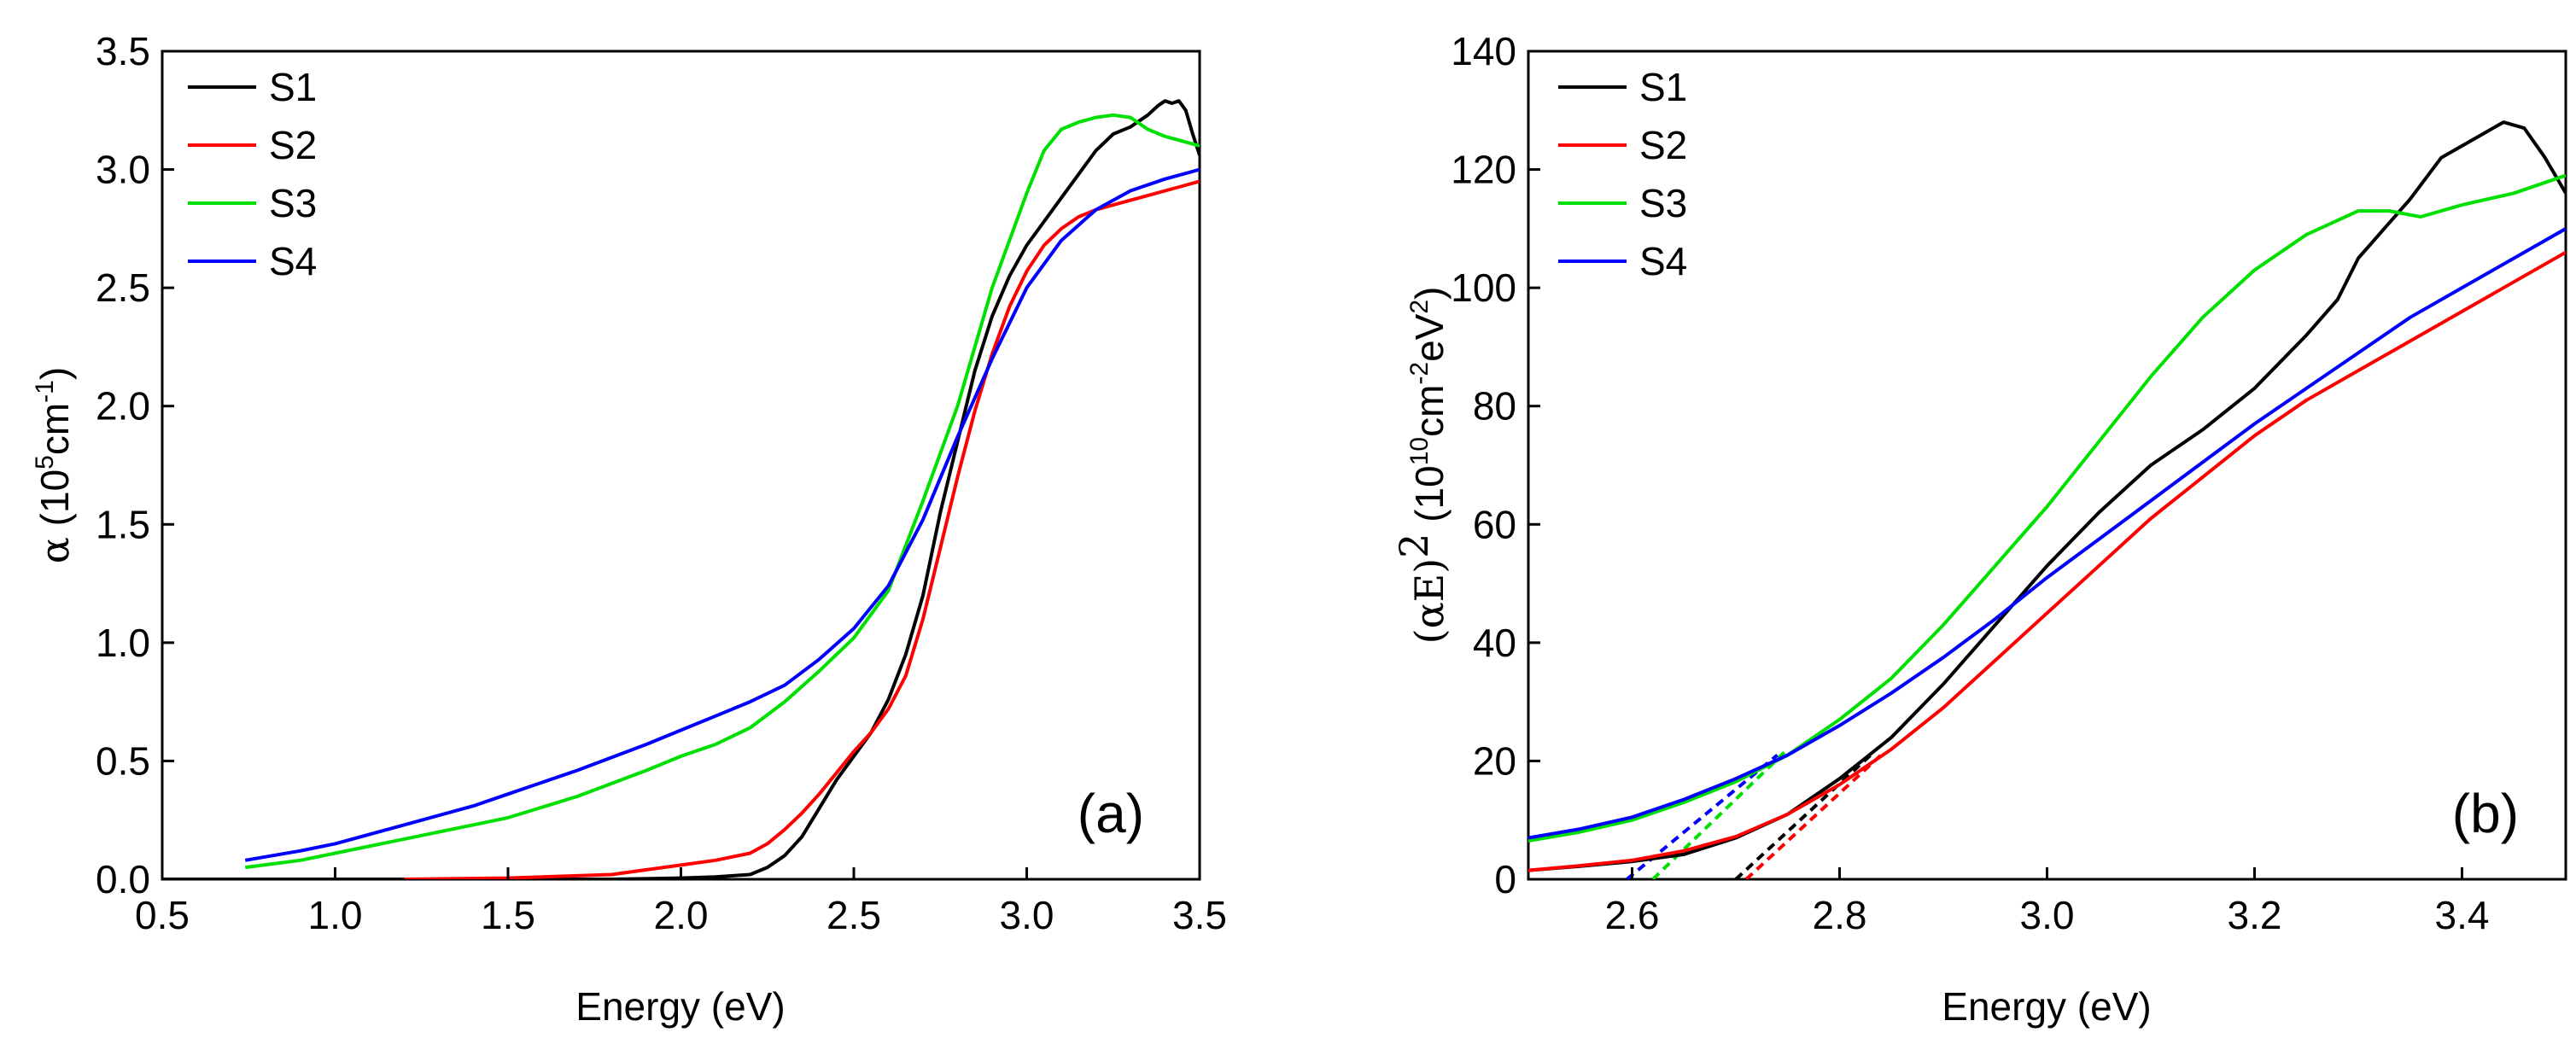  Describe the element at coordinates (1483, 170) in the screenshot. I see `y-tick-label: 120` at that location.